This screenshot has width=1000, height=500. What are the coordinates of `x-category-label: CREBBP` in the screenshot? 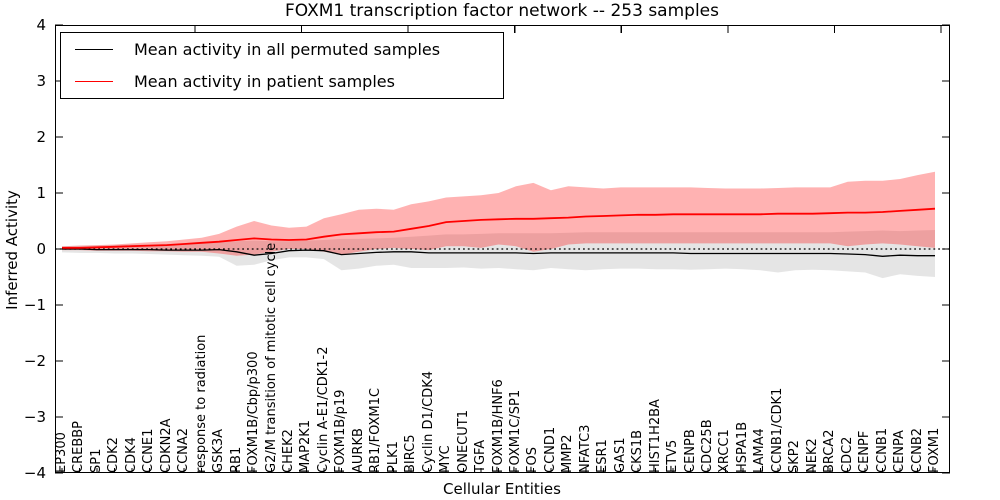 It's located at (79, 447).